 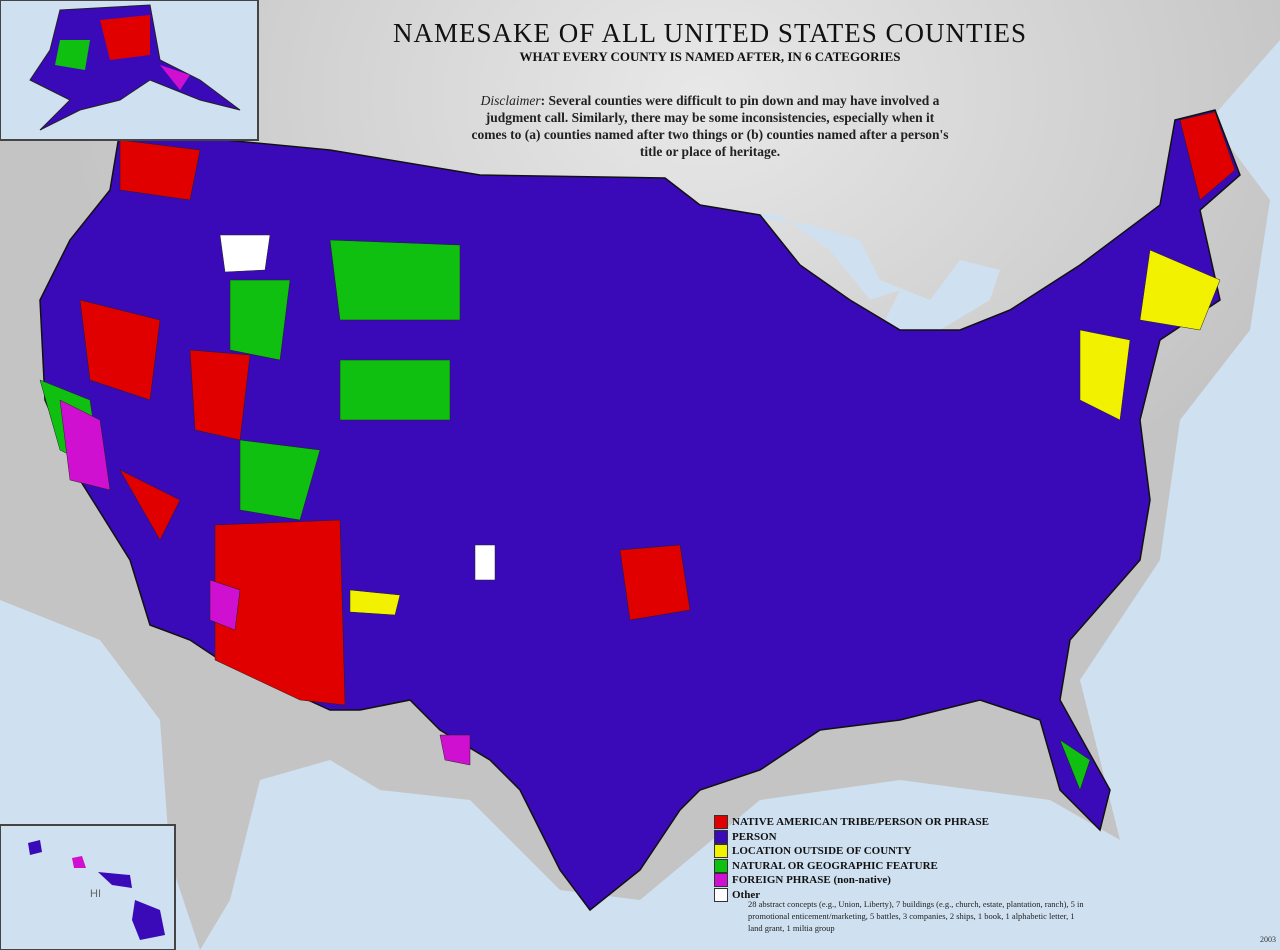 What do you see at coordinates (79, 862) in the screenshot?
I see `oahu` at bounding box center [79, 862].